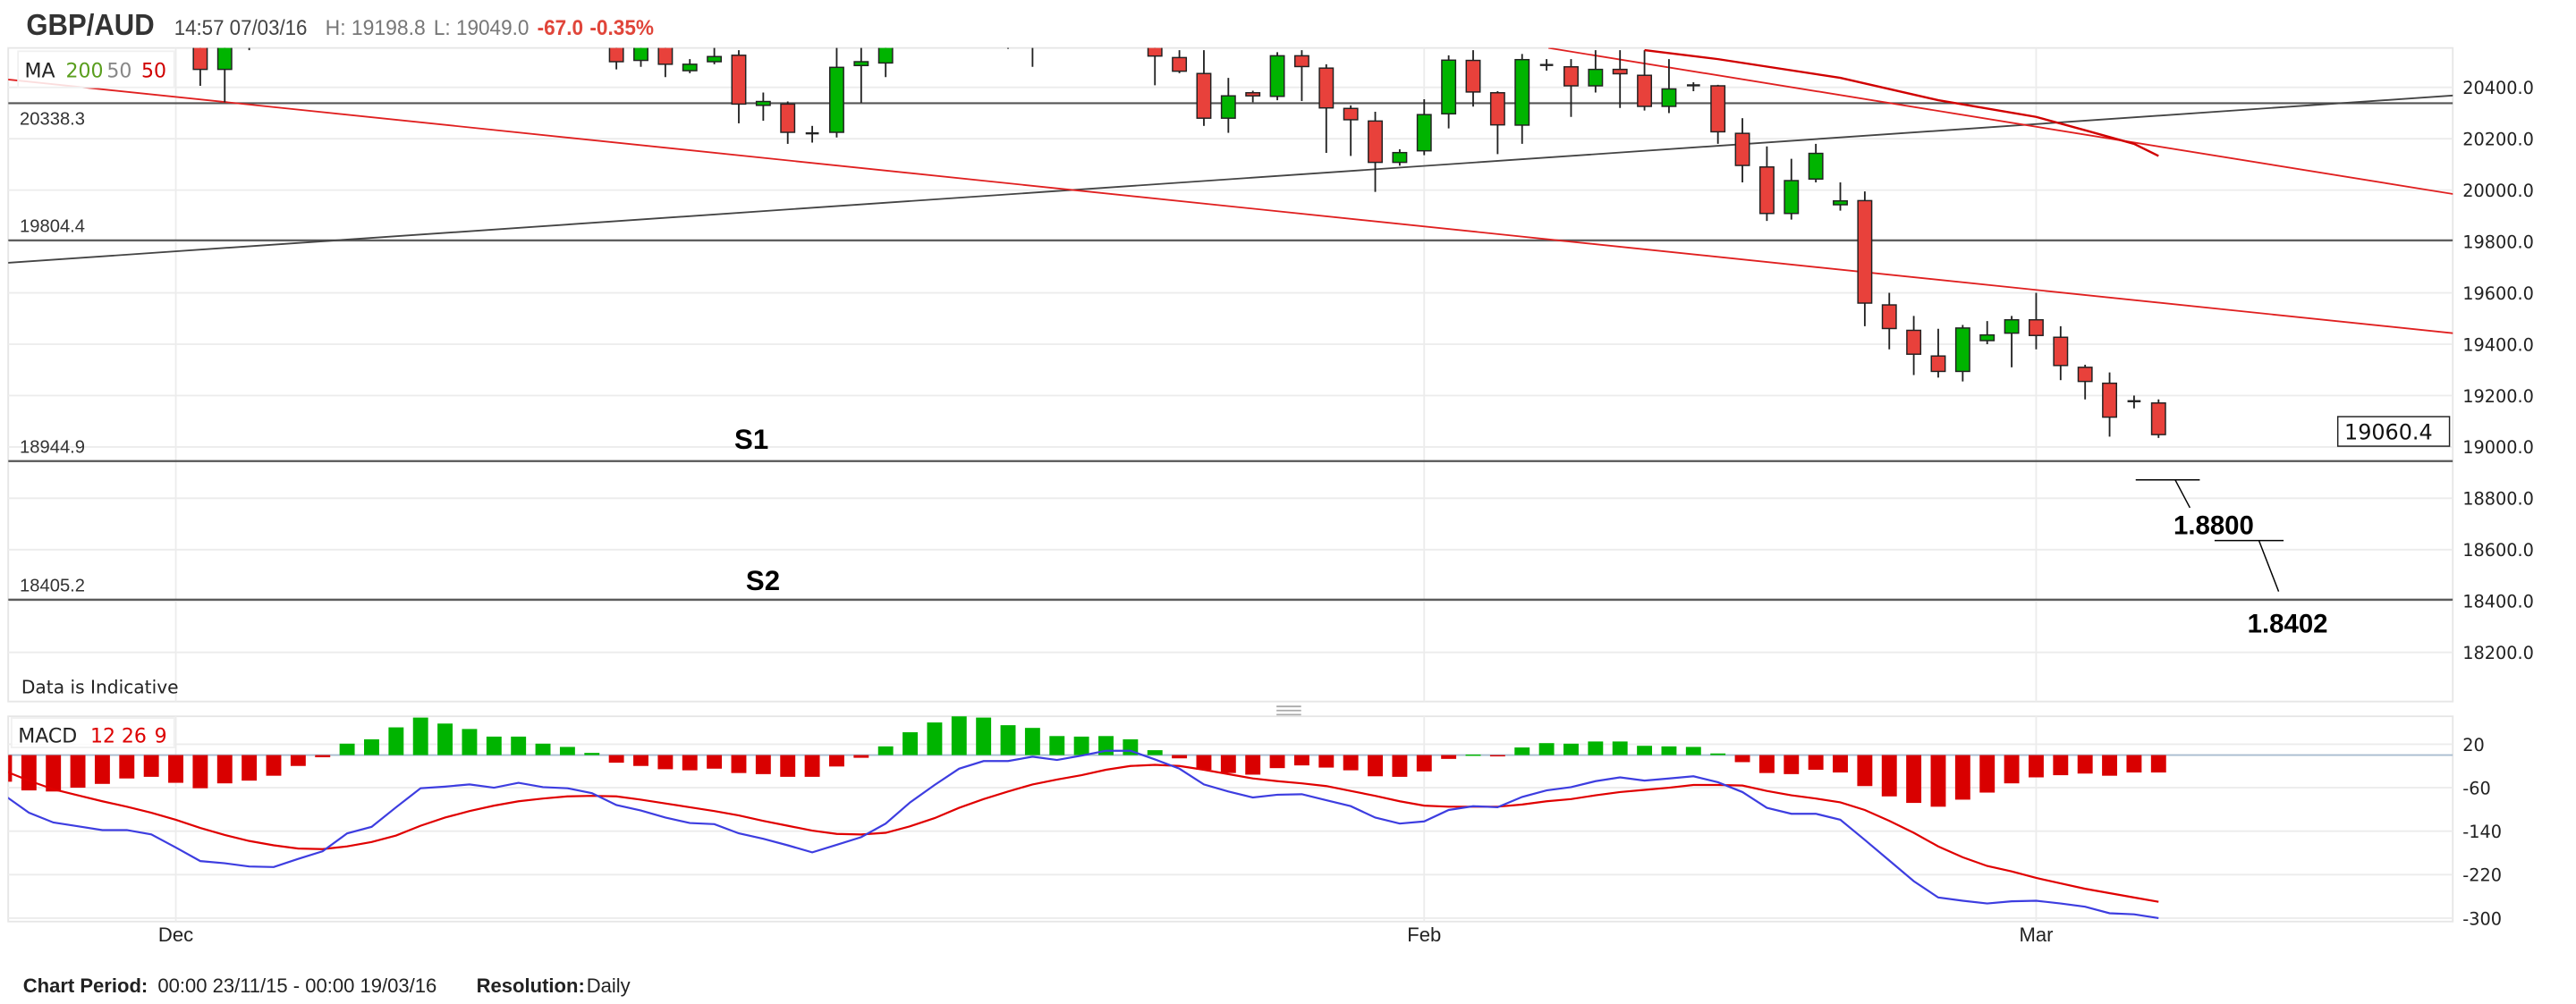 The width and height of the screenshot is (2576, 1004). Describe the element at coordinates (2498, 191) in the screenshot. I see `price-tick-label: 20000.0` at that location.